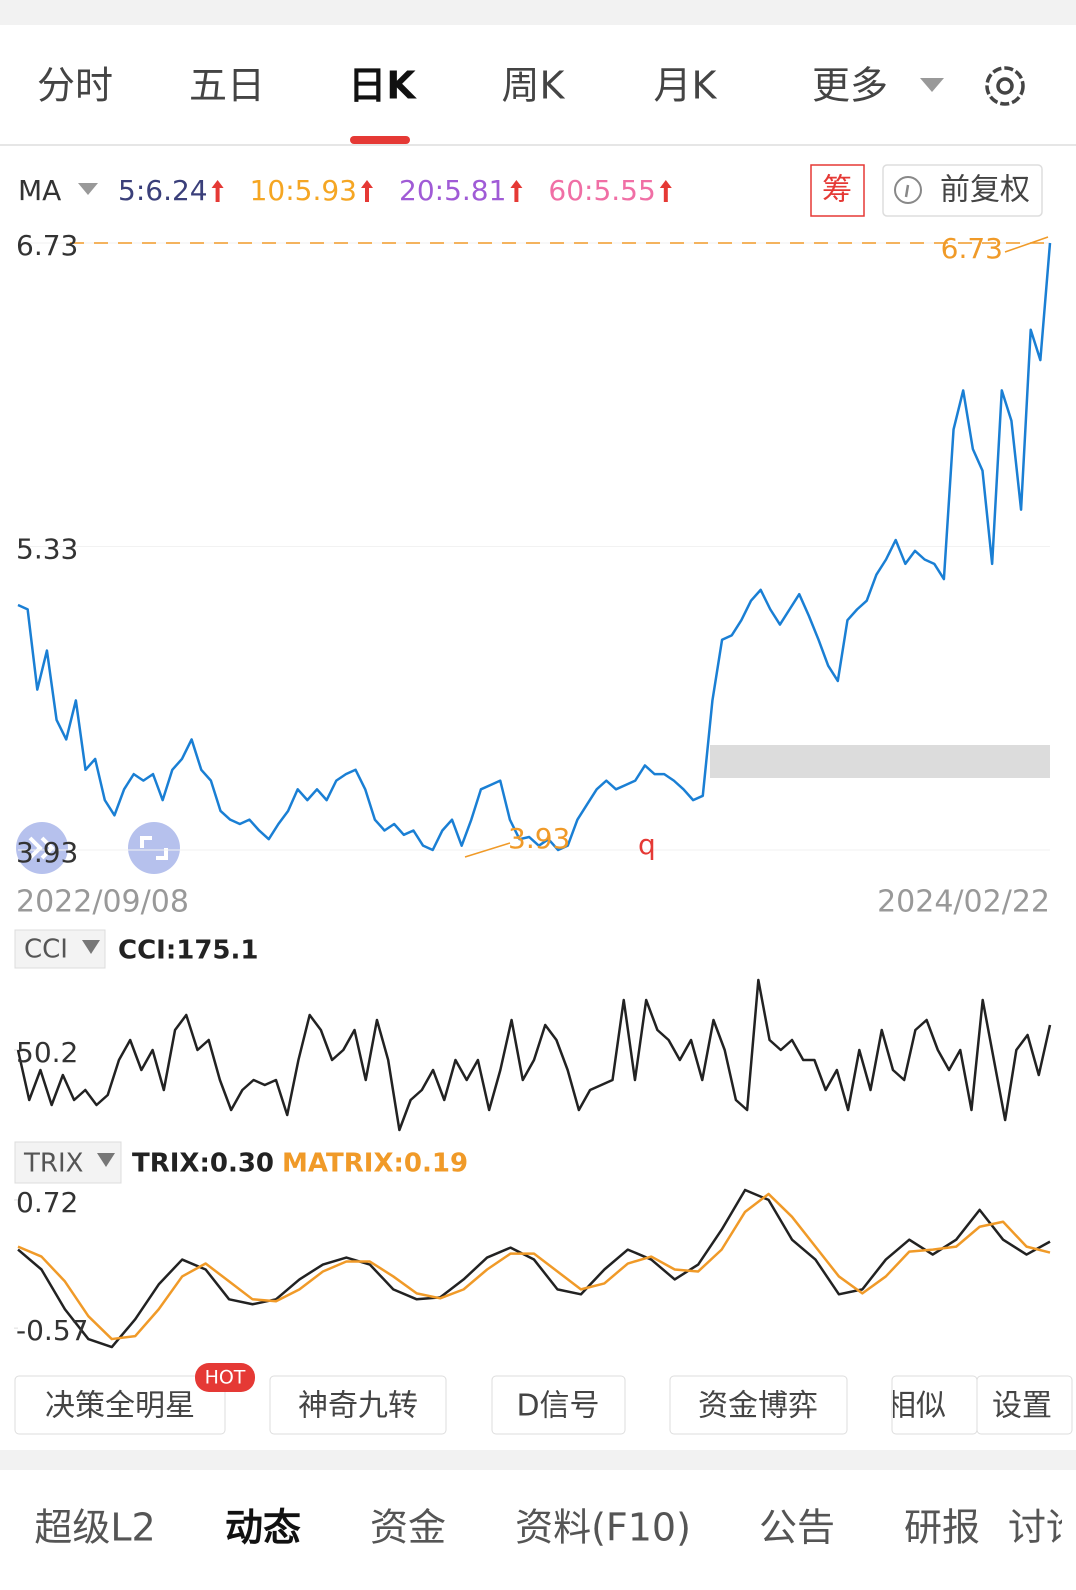 This screenshot has width=1076, height=1590. I want to click on tool-label: 资金博弈, so click(758, 1406).